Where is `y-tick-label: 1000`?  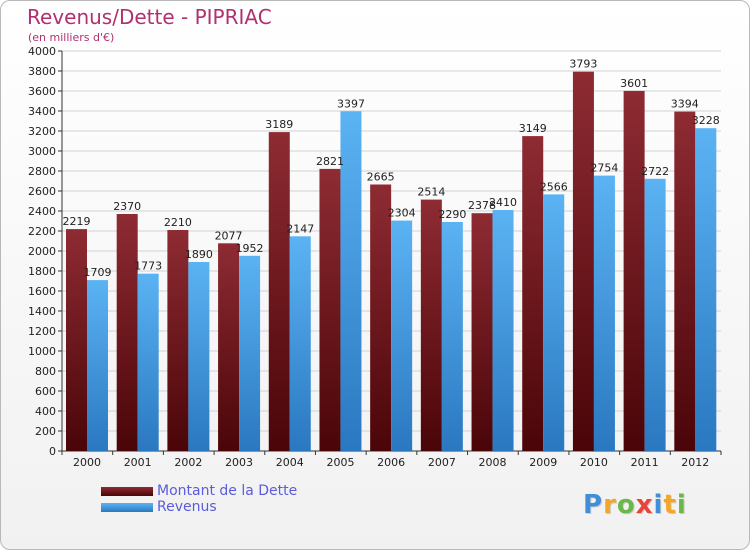
y-tick-label: 1000 is located at coordinates (42, 351).